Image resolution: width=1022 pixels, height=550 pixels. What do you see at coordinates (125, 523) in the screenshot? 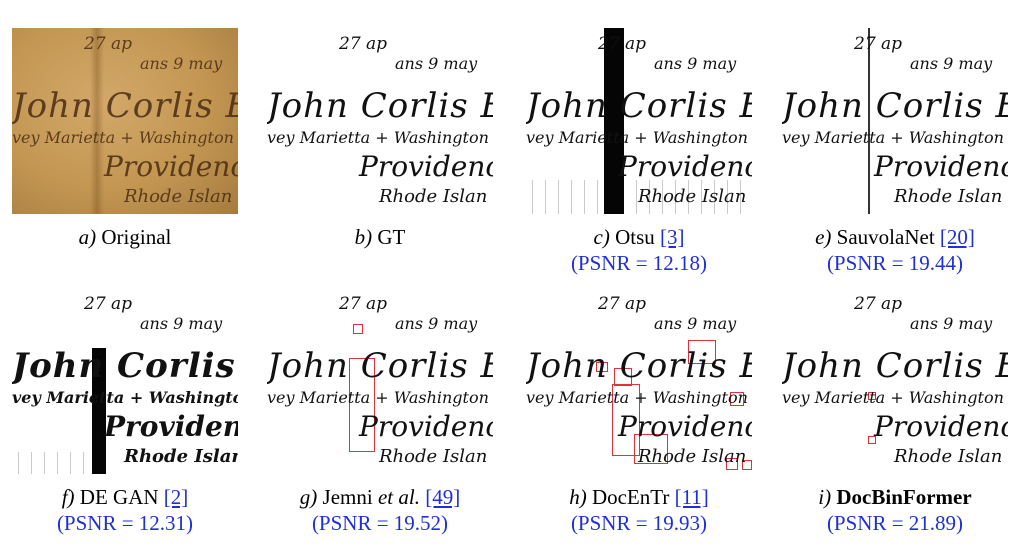
I see `psnr-value: (PSNR = 12.31)` at bounding box center [125, 523].